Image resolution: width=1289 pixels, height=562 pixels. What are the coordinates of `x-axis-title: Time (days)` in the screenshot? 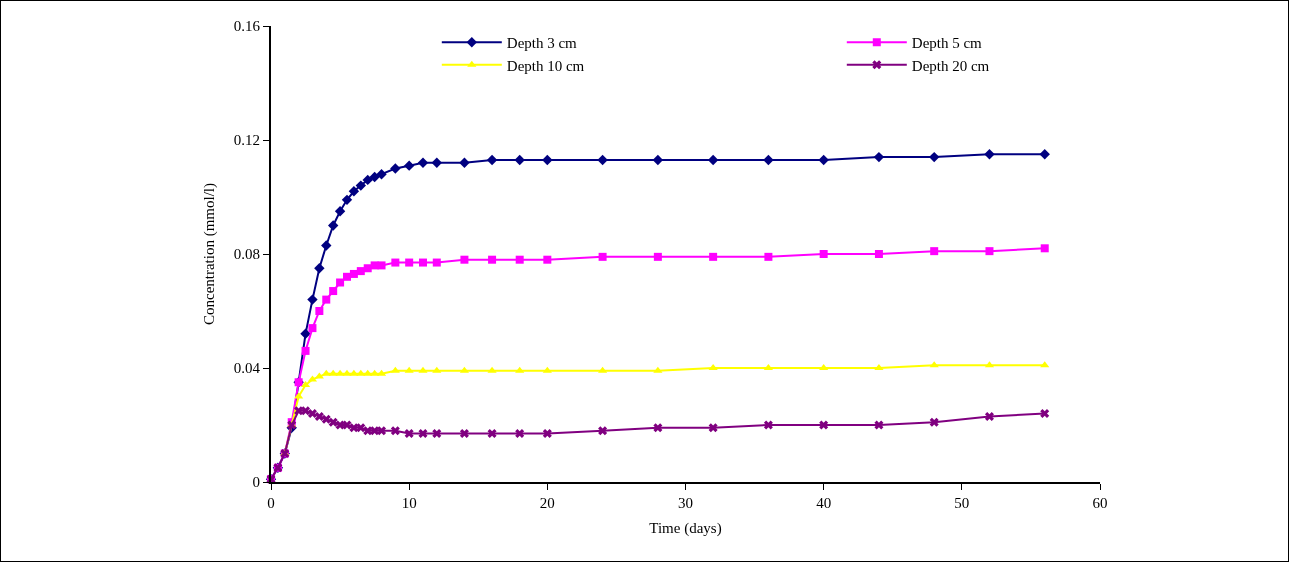 It's located at (685, 528).